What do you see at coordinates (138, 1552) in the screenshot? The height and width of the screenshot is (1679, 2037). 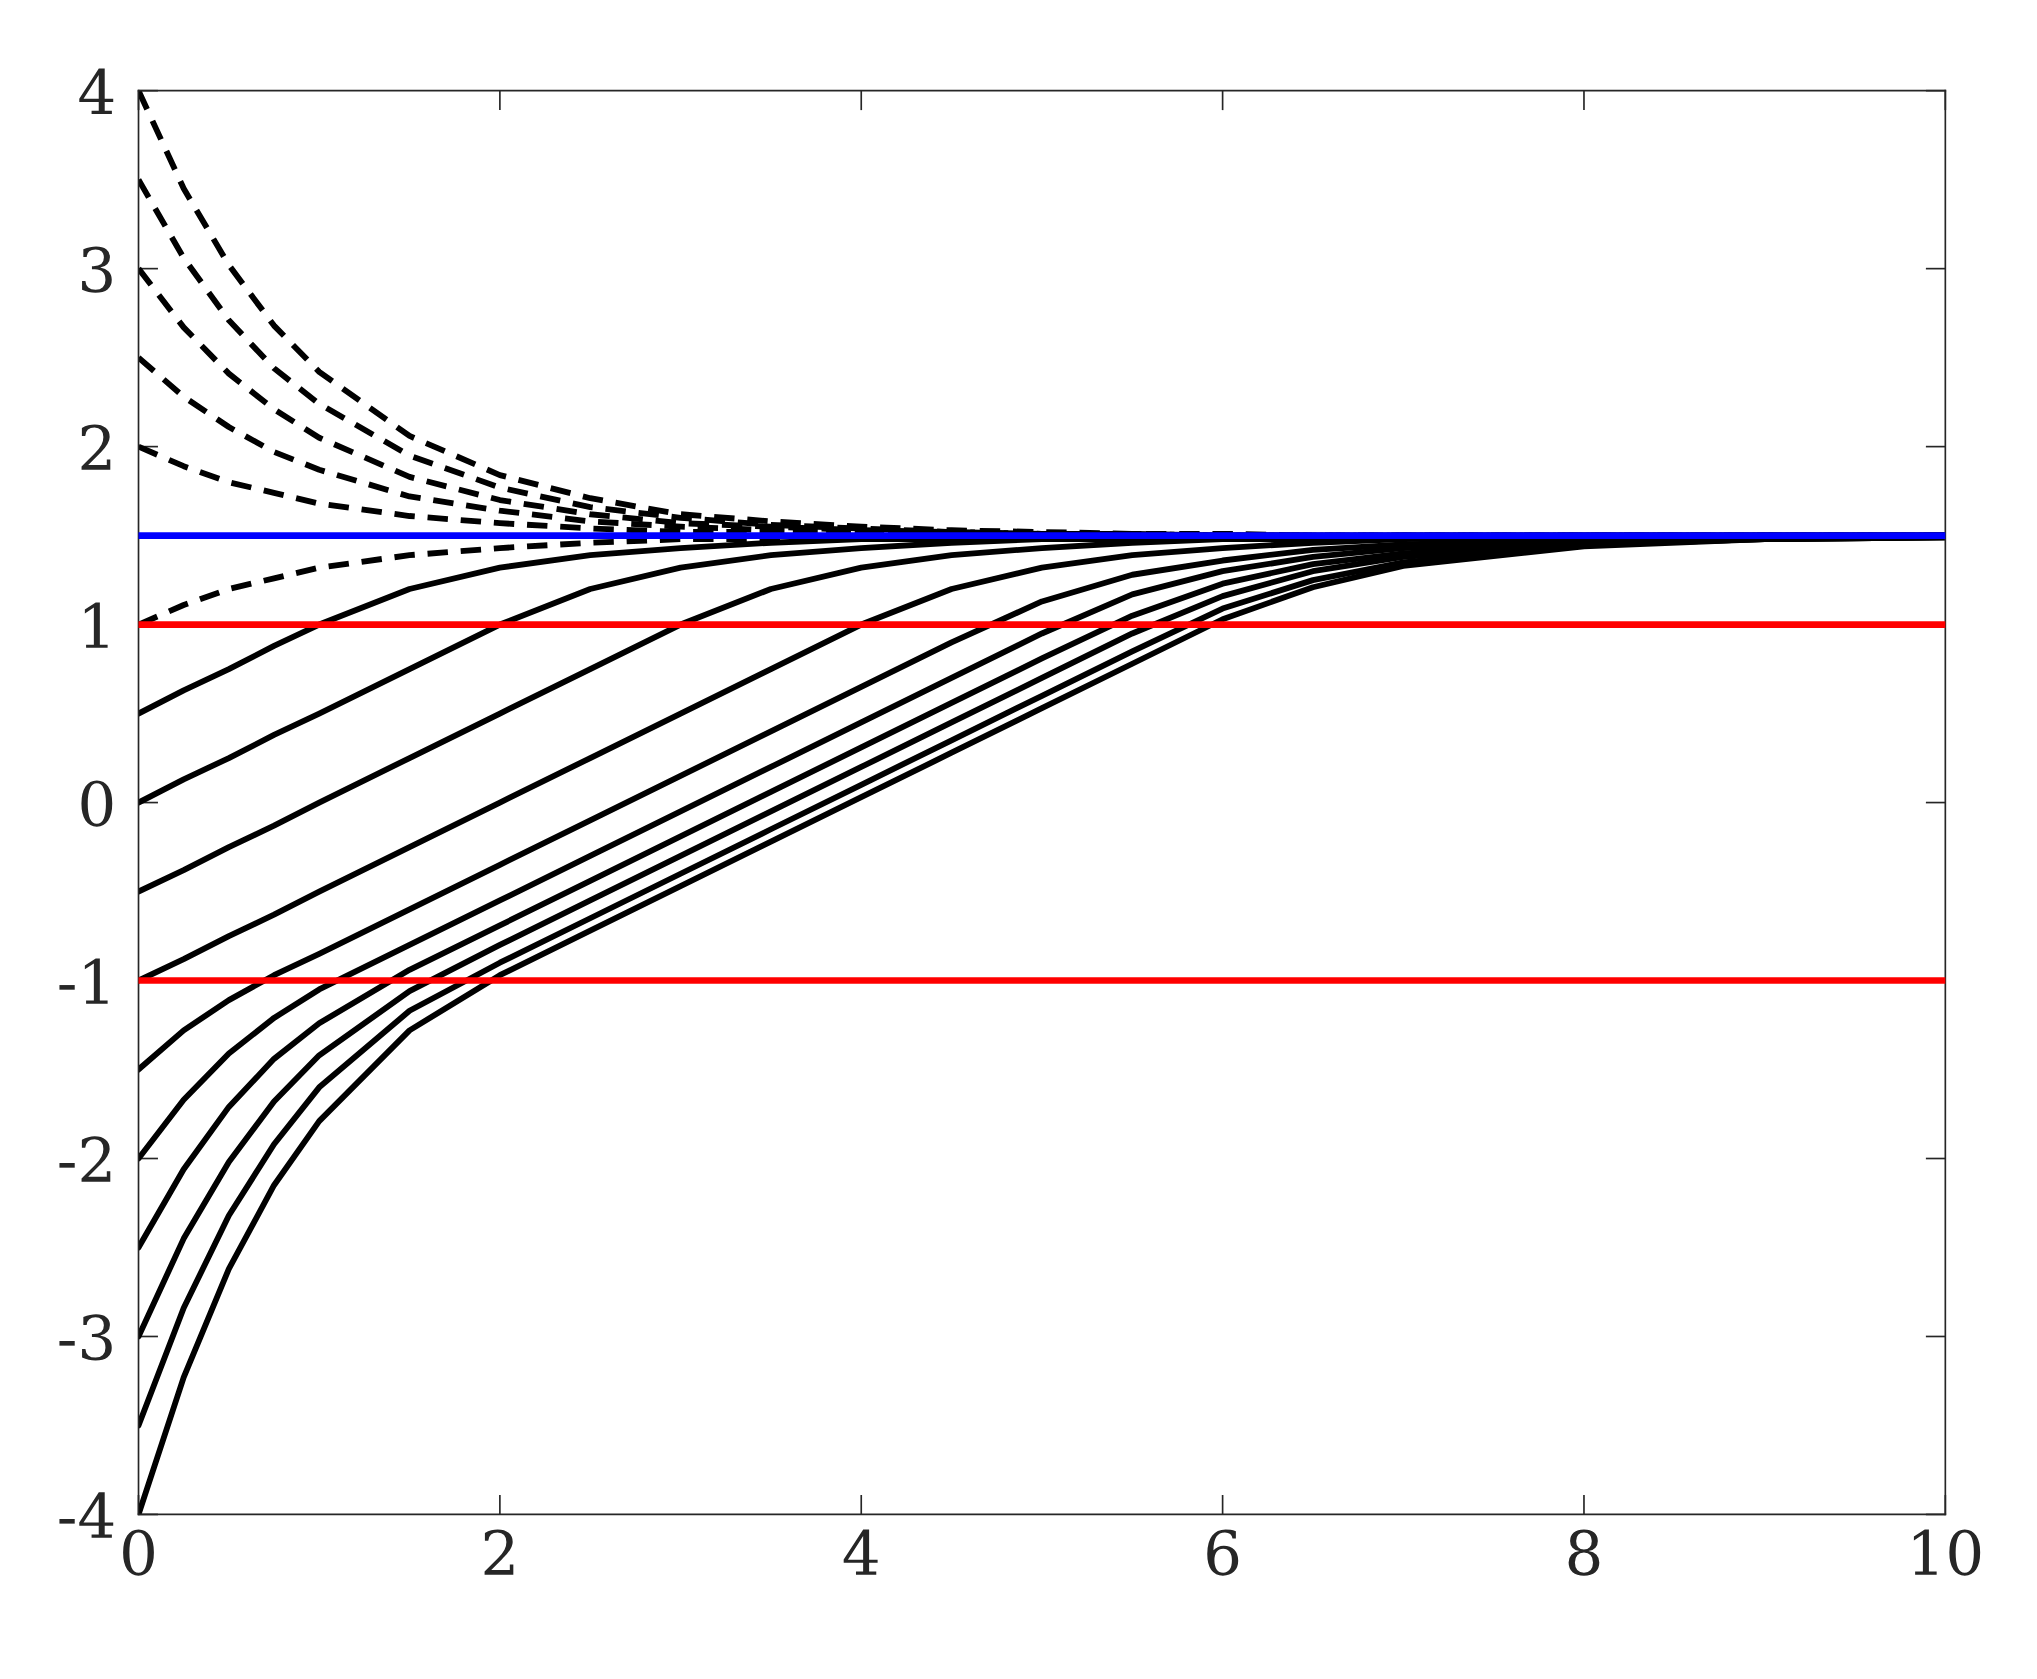 I see `x-tick-label: 0` at bounding box center [138, 1552].